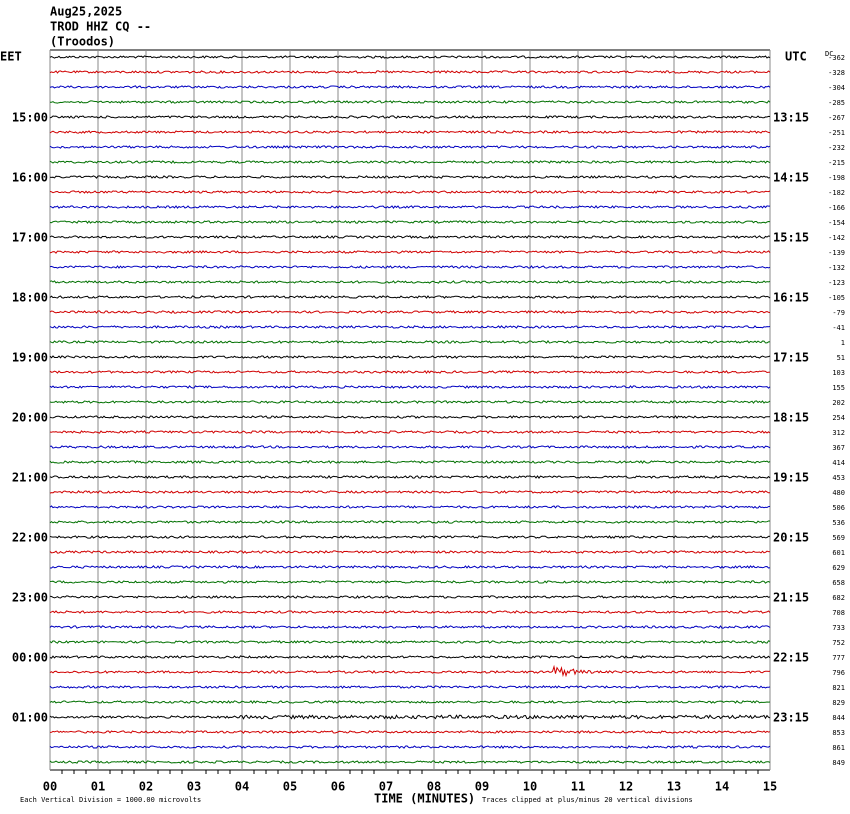 This screenshot has width=850, height=814. What do you see at coordinates (836, 178) in the screenshot?
I see `dc-offset: -198` at bounding box center [836, 178].